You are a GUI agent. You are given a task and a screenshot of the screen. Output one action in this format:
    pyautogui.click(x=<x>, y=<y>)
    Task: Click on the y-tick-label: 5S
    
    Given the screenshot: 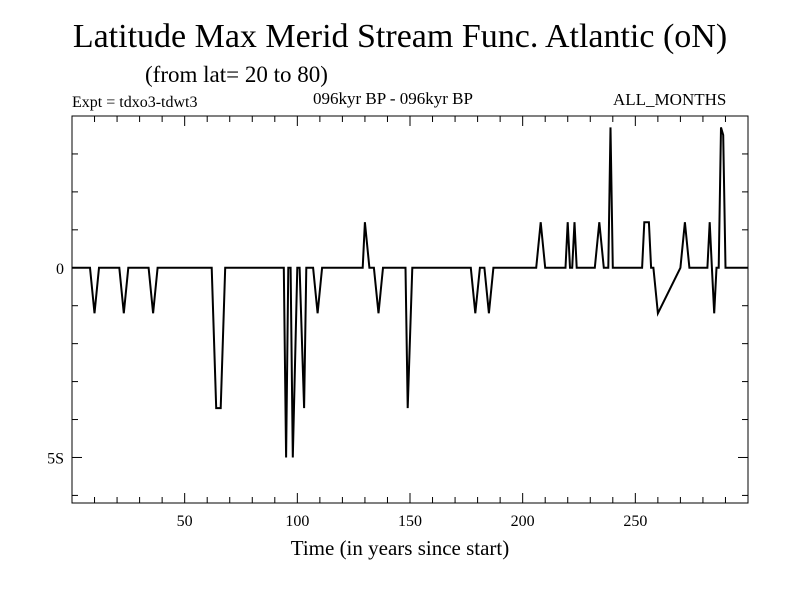 What is the action you would take?
    pyautogui.click(x=55, y=458)
    